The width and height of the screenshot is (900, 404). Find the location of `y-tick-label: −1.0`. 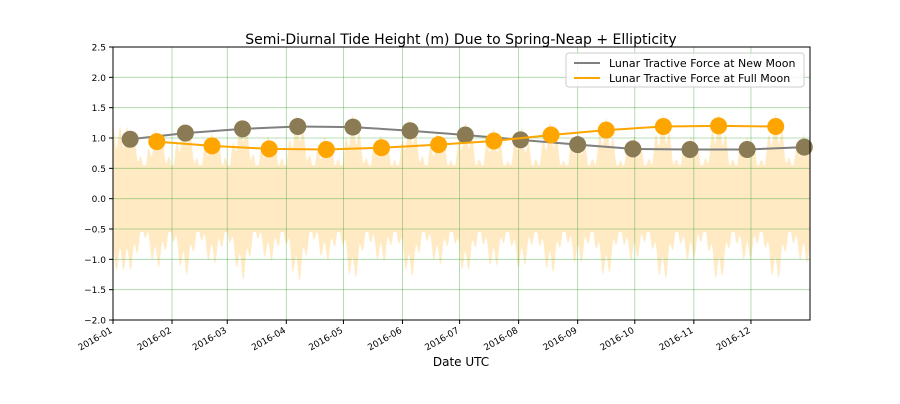

y-tick-label: −1.0 is located at coordinates (95, 261).